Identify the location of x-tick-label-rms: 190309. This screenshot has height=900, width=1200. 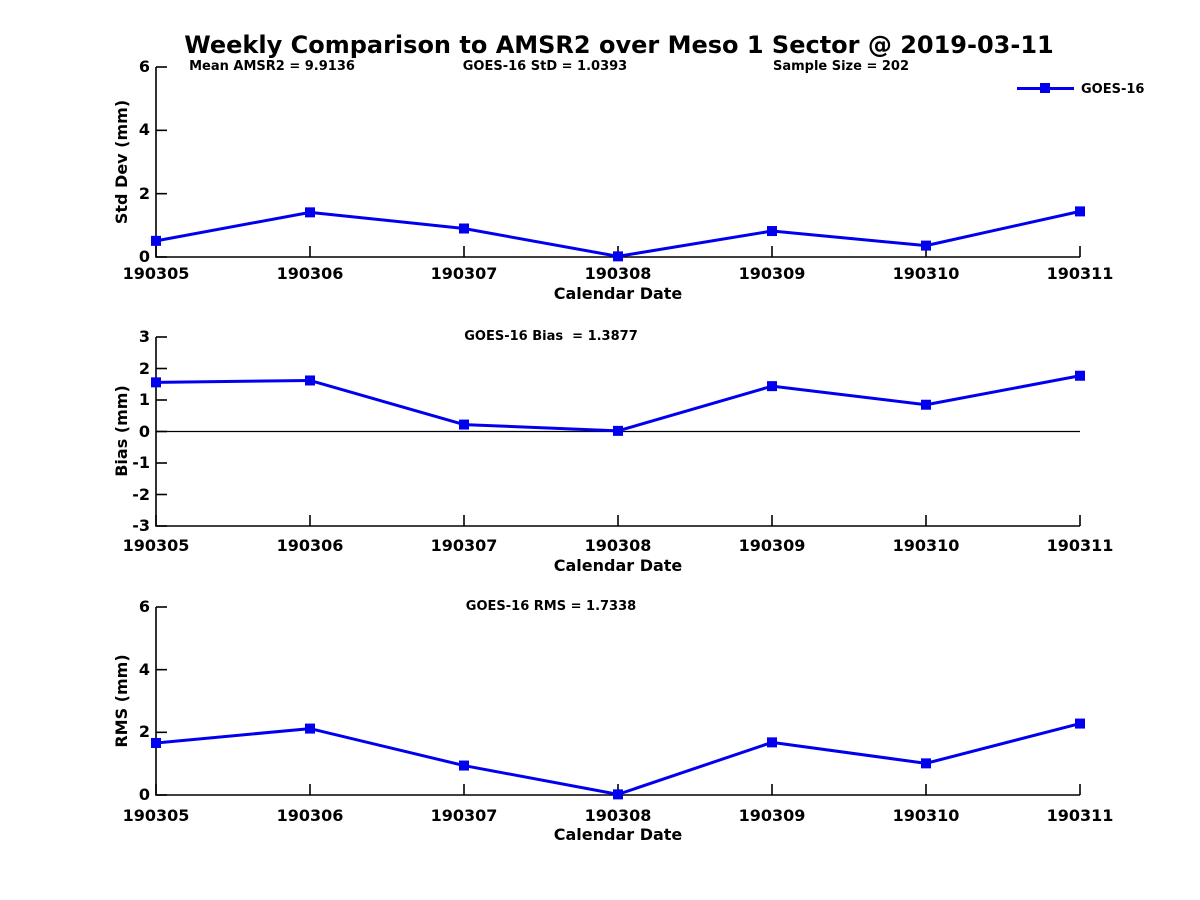
(772, 815).